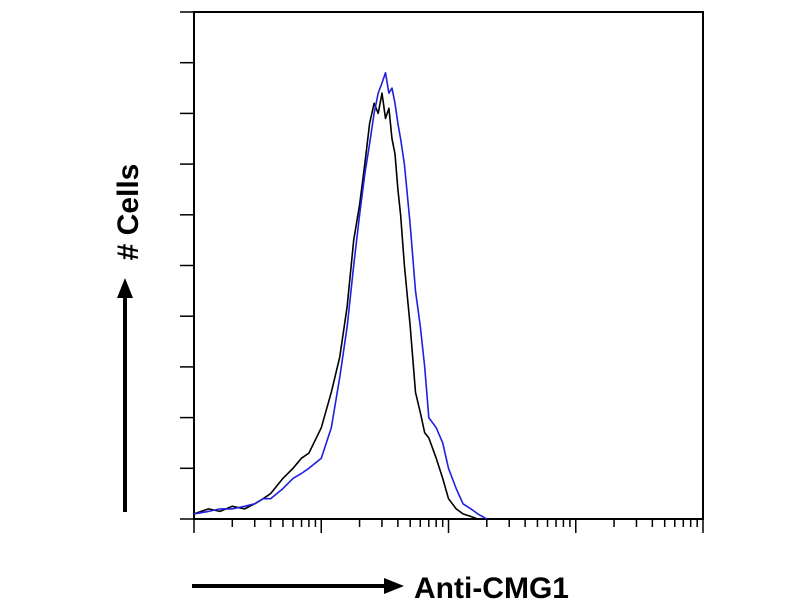 The width and height of the screenshot is (800, 600). I want to click on y-axis-ticks, so click(187, 265).